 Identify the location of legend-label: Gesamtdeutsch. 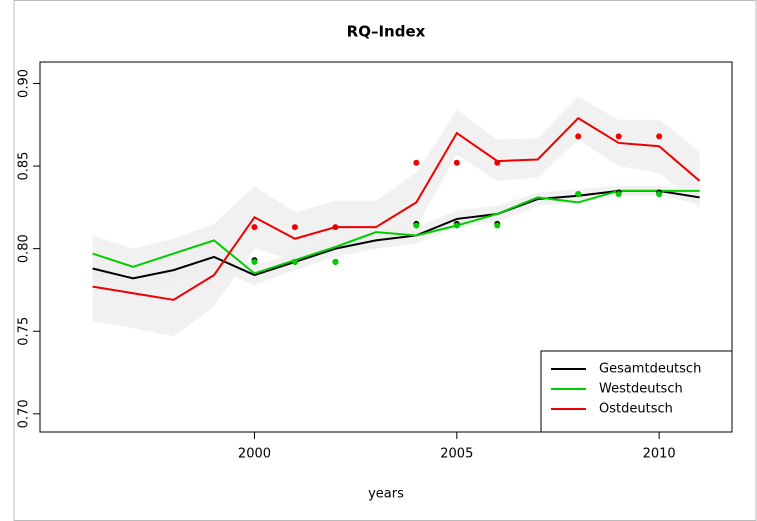
(650, 369).